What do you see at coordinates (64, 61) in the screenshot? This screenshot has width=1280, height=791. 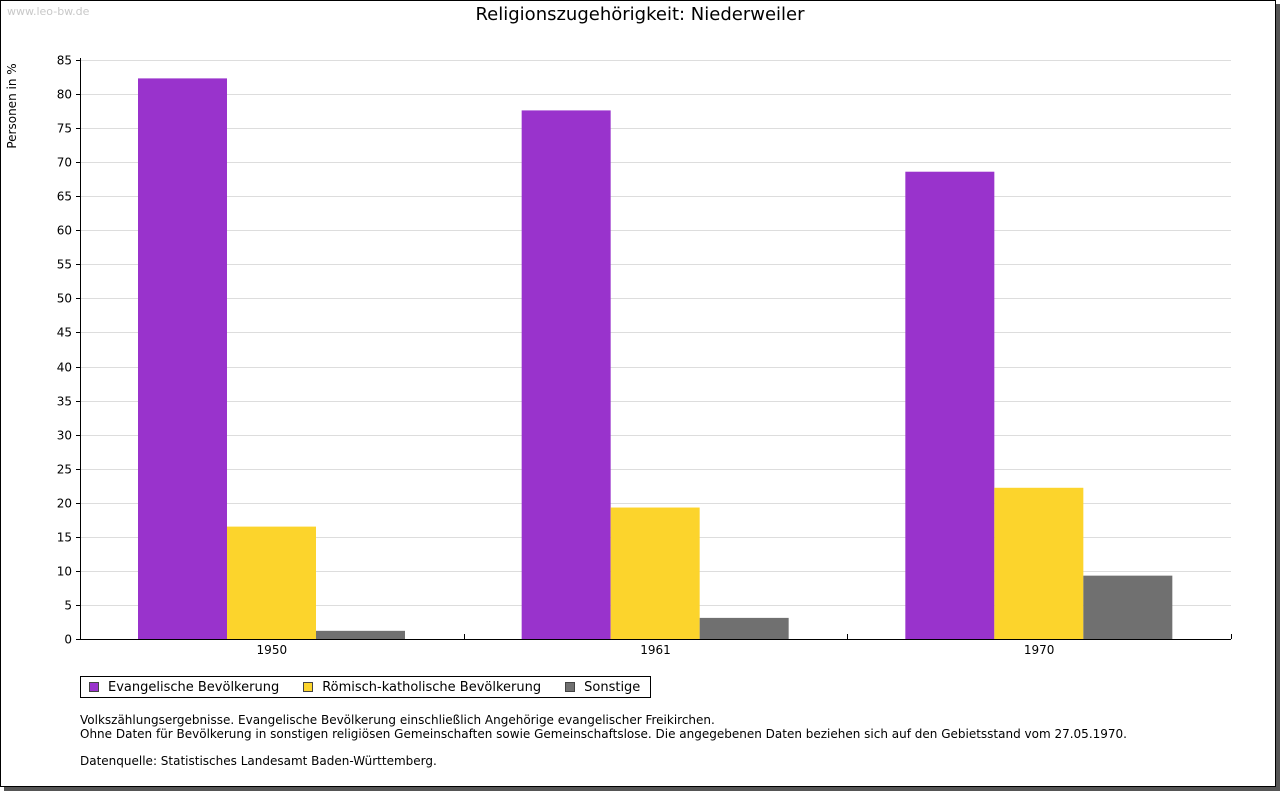 I see `y-tick-label: 85` at bounding box center [64, 61].